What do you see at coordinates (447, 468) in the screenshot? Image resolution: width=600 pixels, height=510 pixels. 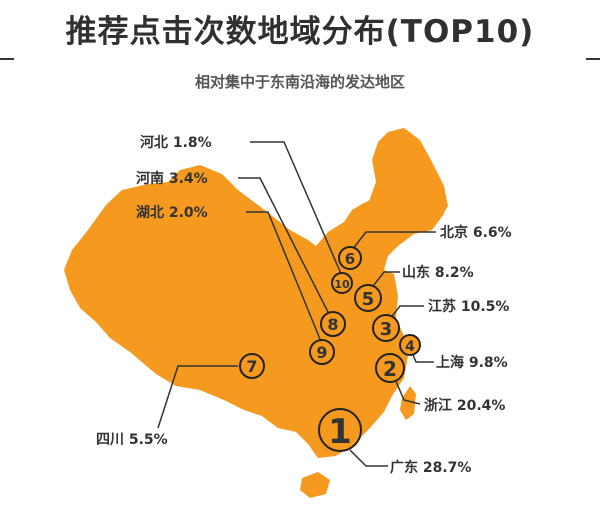 I see `region-value-guangdong: 28.7%` at bounding box center [447, 468].